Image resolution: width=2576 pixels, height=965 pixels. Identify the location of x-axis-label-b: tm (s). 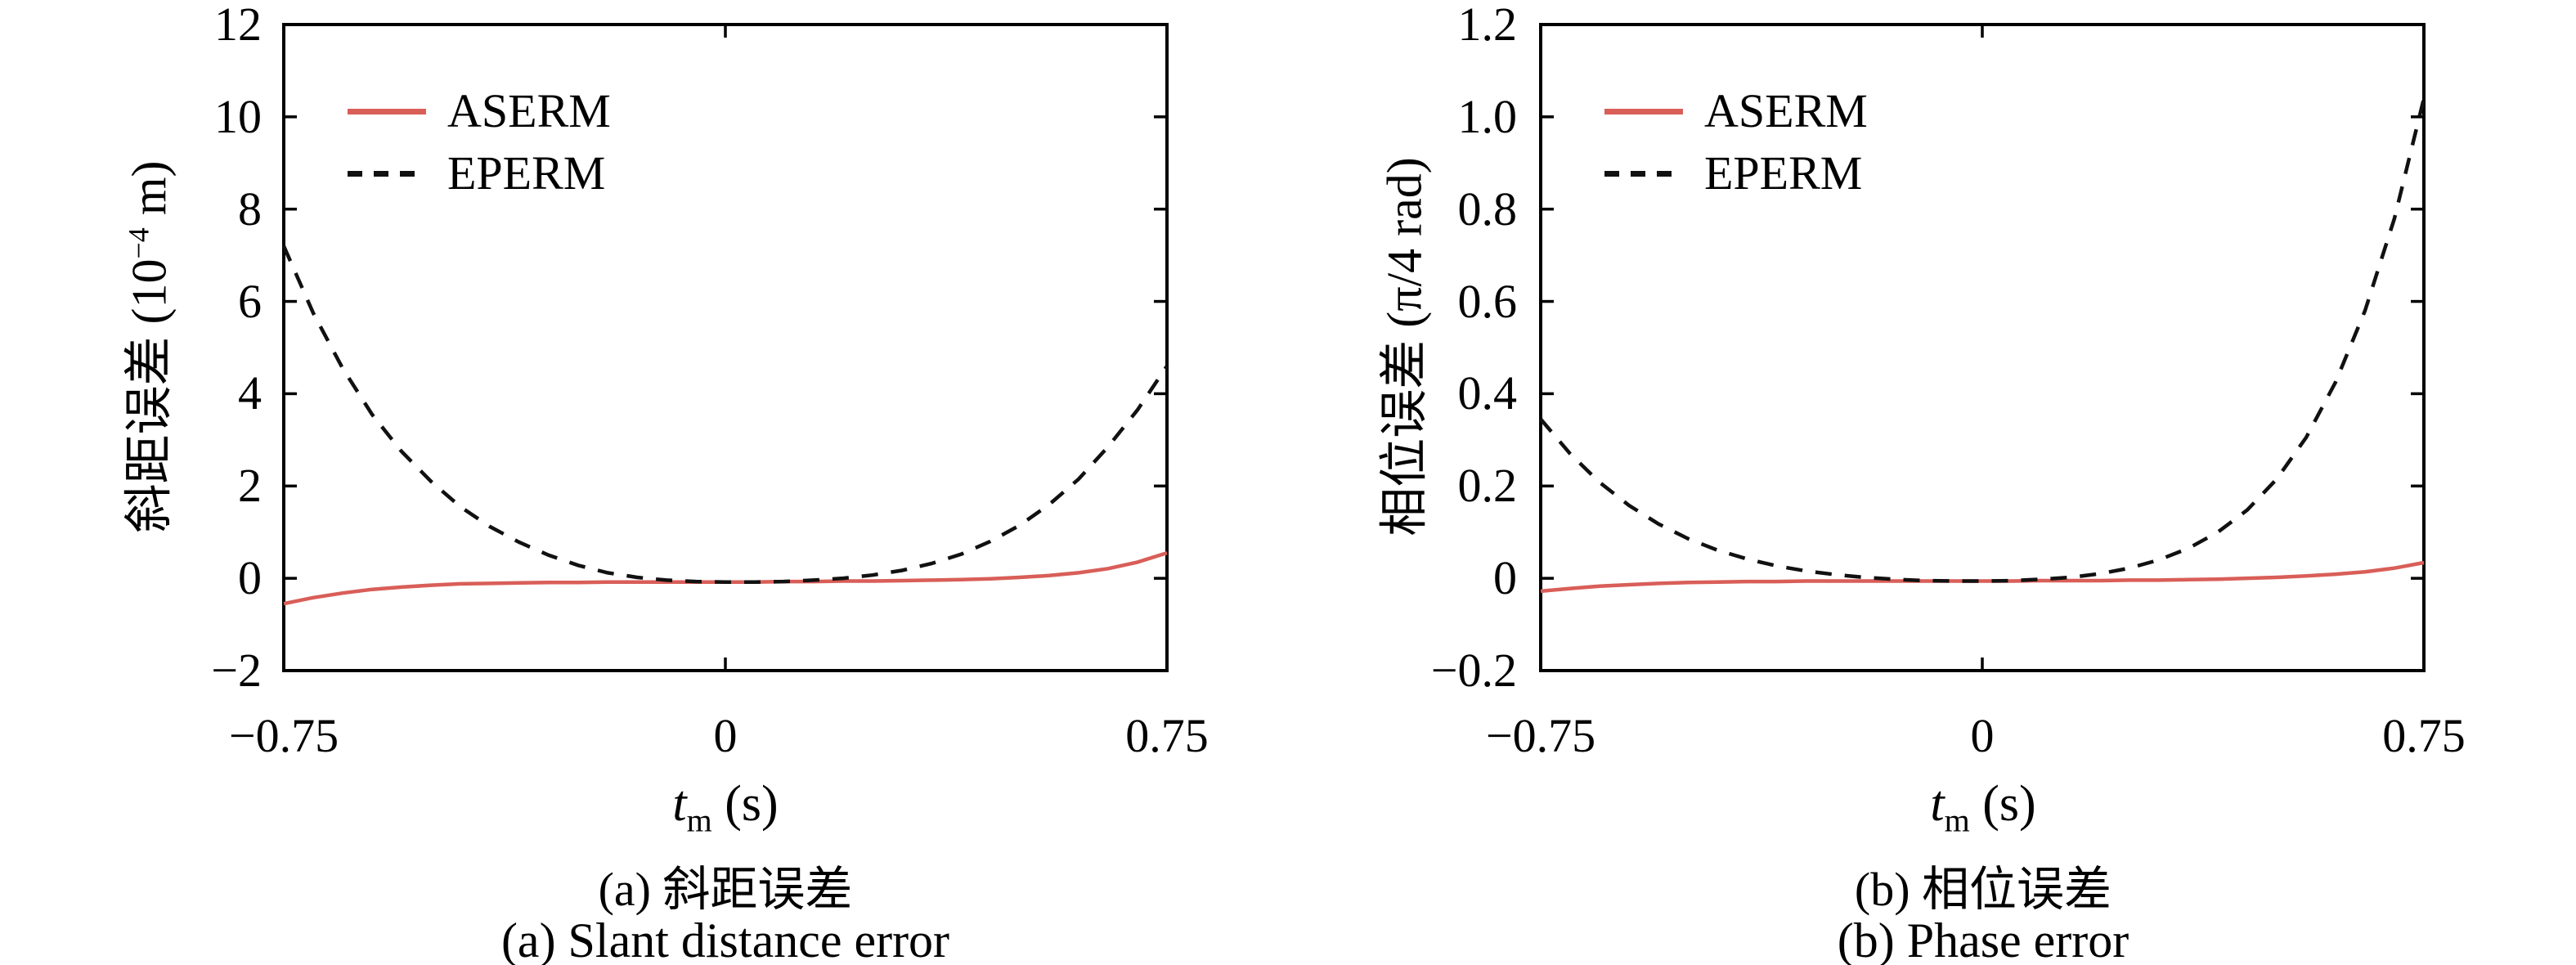
(1984, 807).